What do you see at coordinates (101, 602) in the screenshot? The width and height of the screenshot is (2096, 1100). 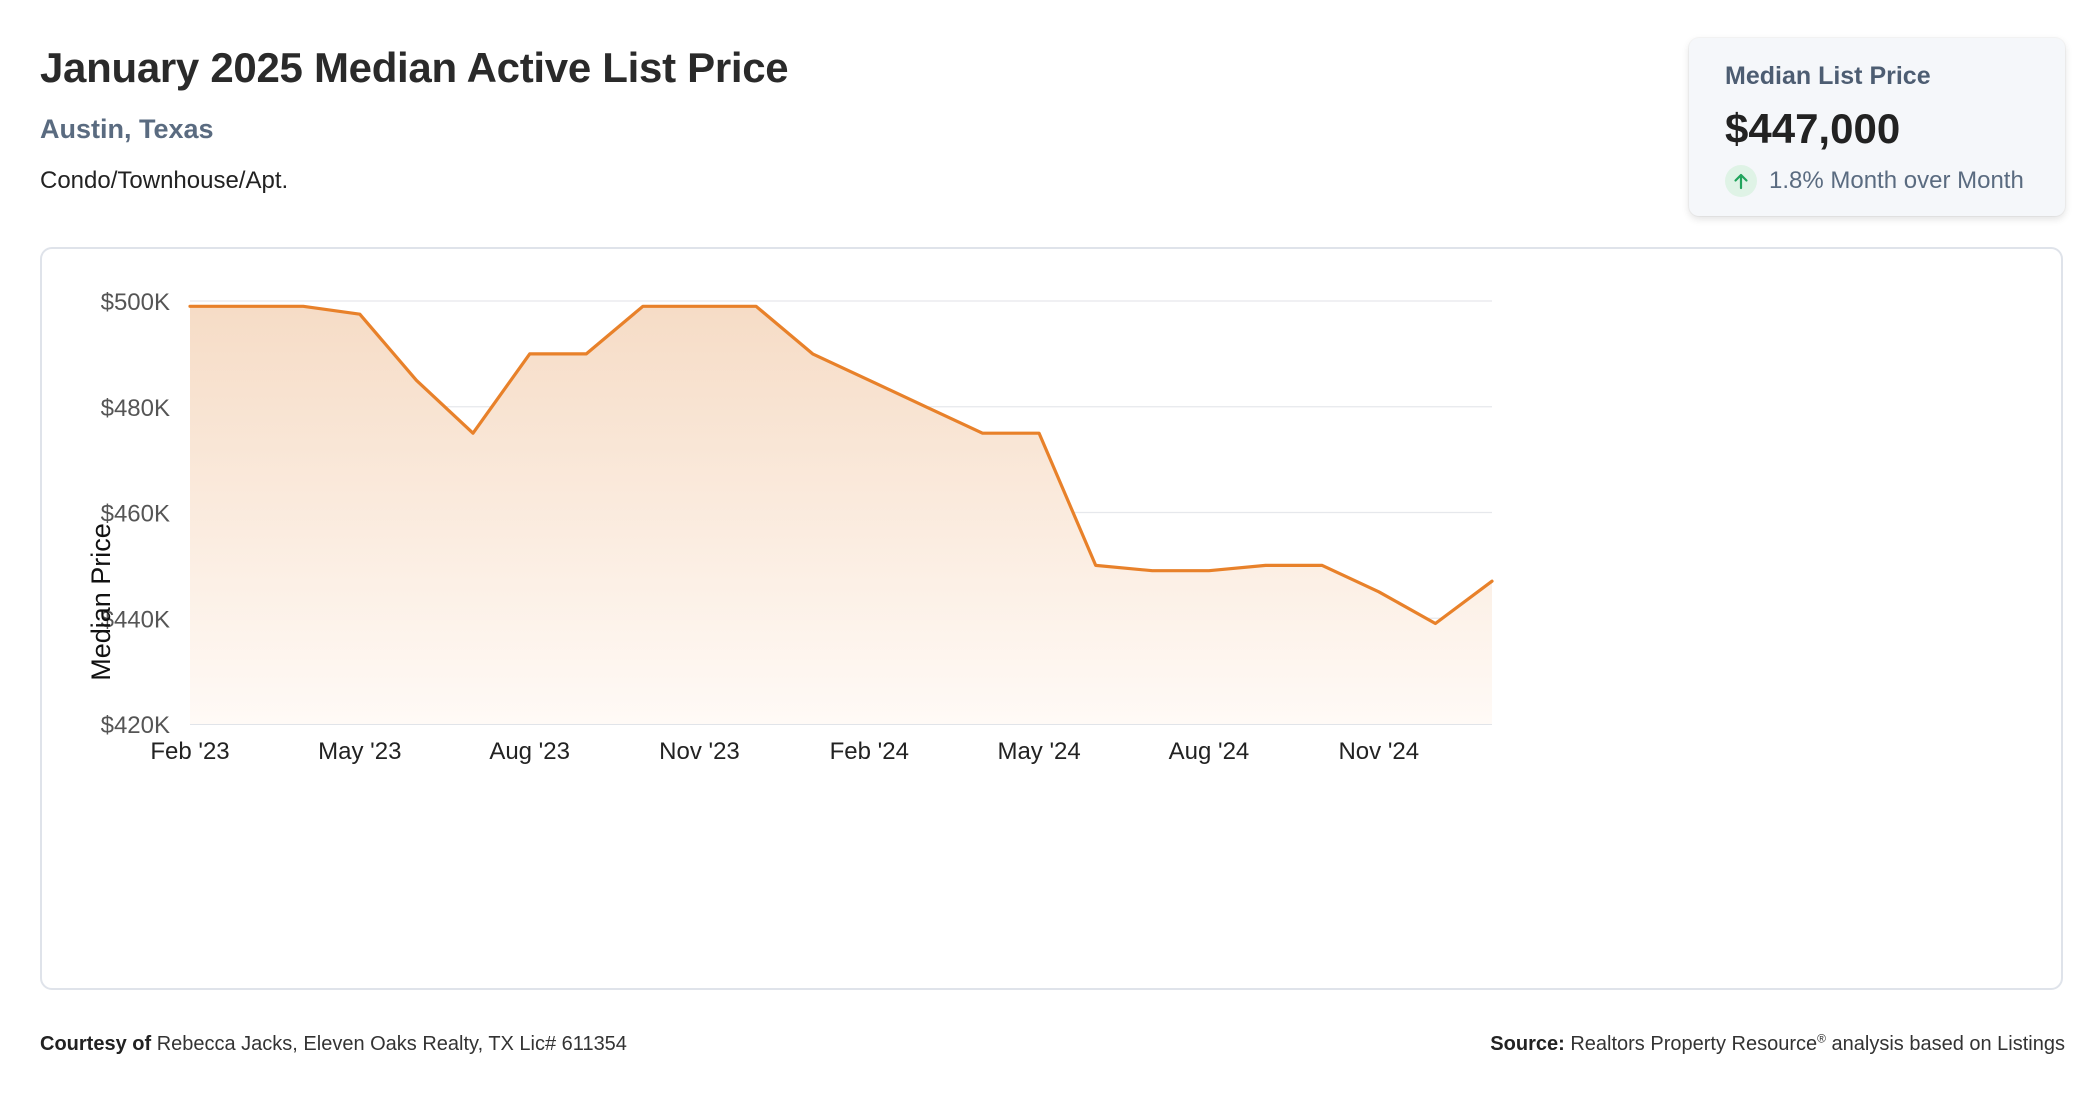 I see `y-axis-label: Median Price` at bounding box center [101, 602].